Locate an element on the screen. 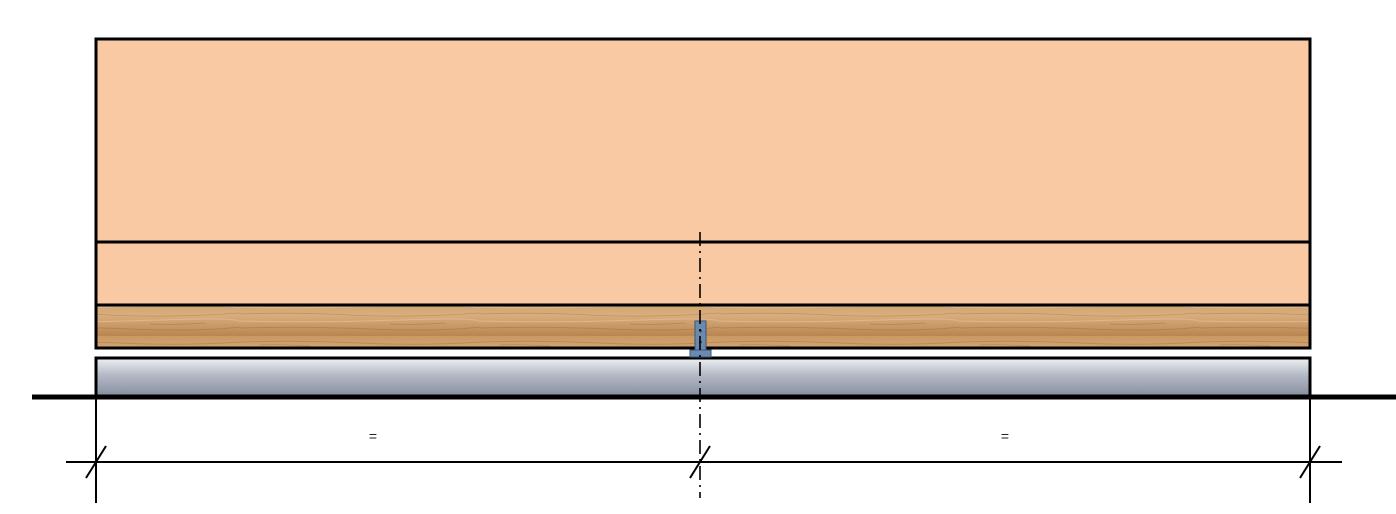 The width and height of the screenshot is (1396, 514). dimension-tick-right is located at coordinates (1310, 462).